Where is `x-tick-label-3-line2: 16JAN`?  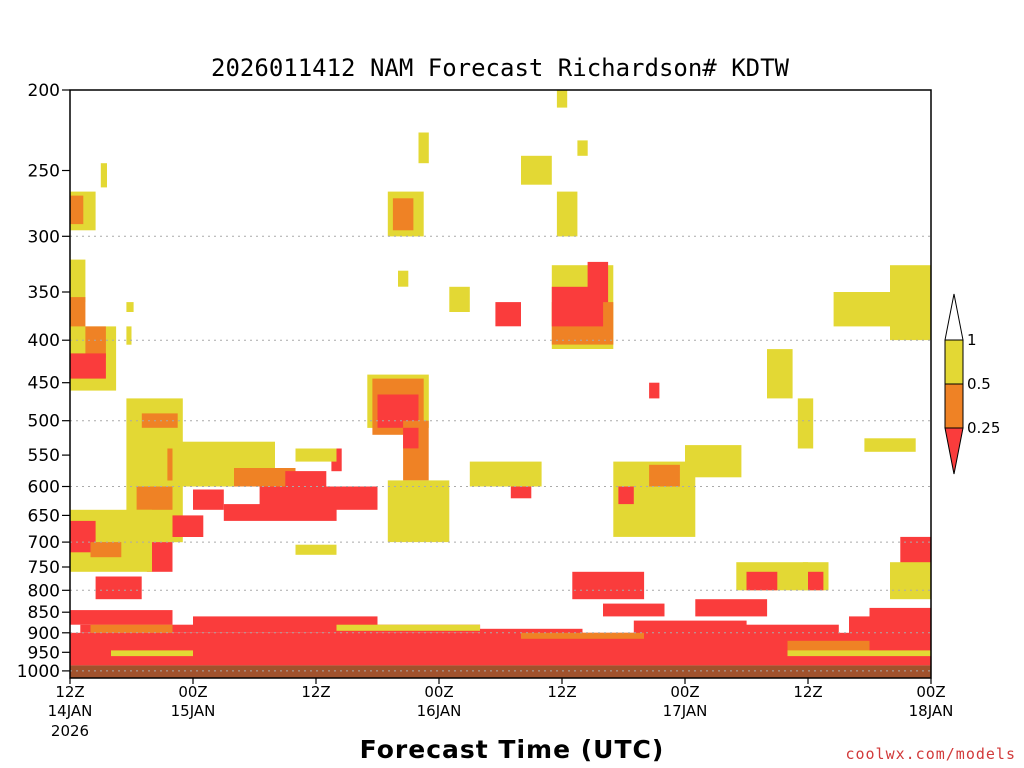
x-tick-label-3-line2: 16JAN is located at coordinates (439, 711).